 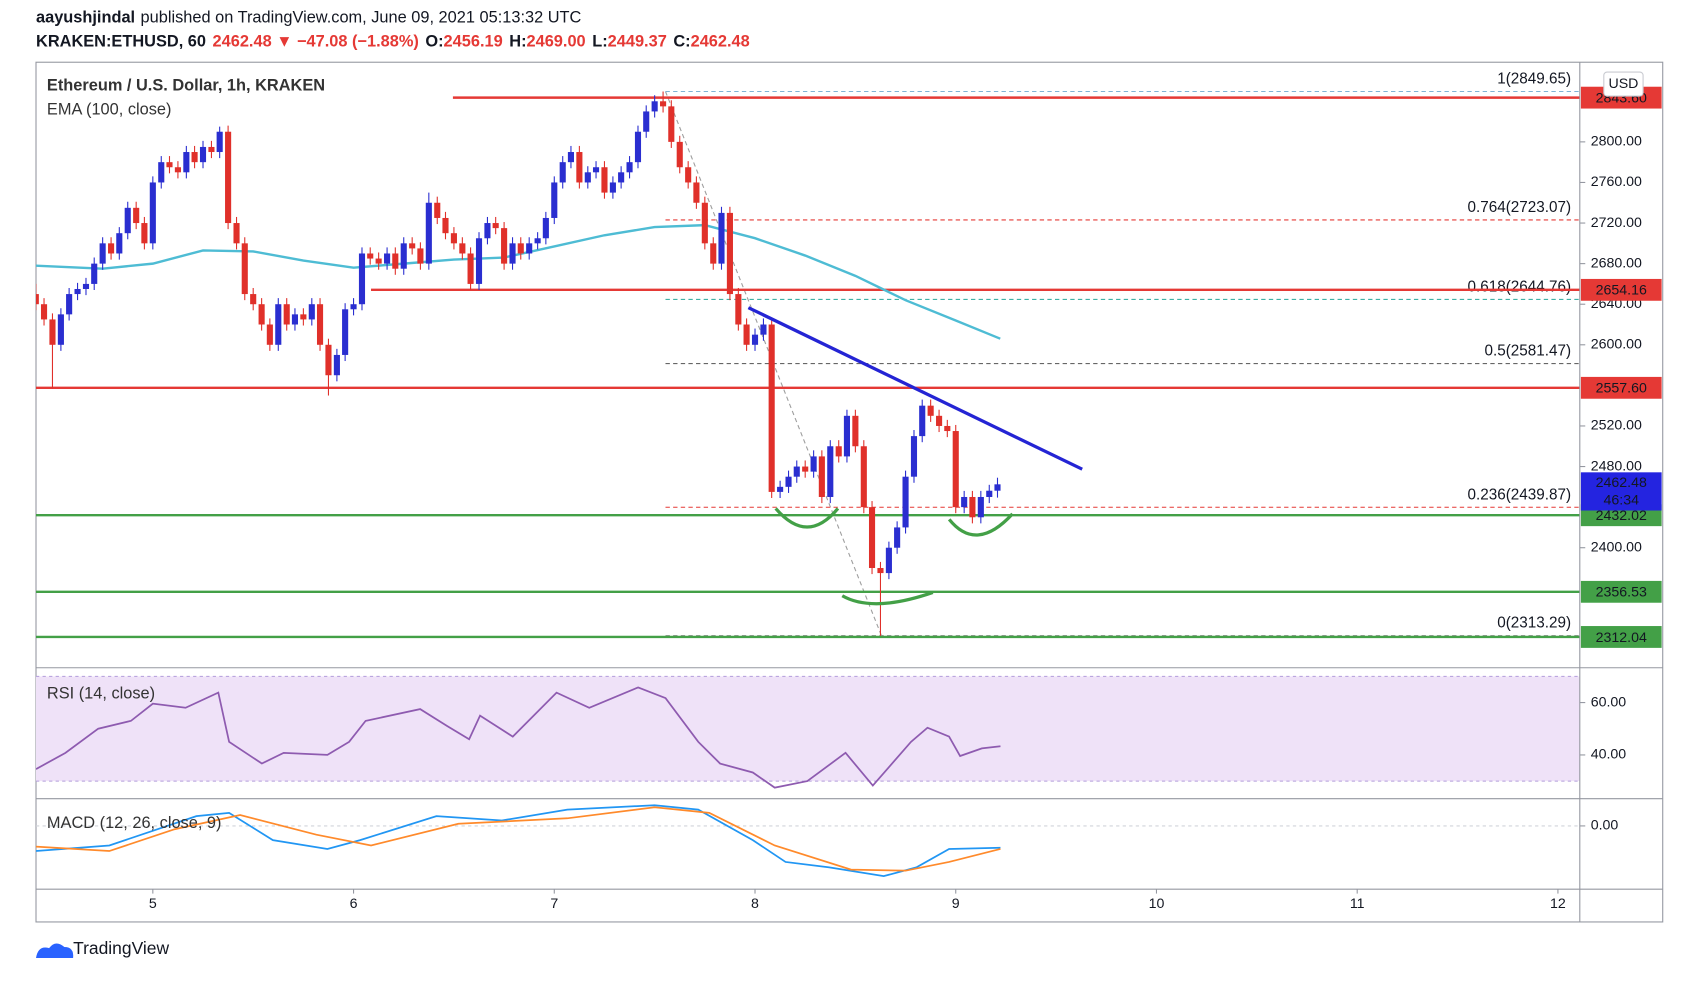 What do you see at coordinates (1616, 466) in the screenshot?
I see `y-tick-label: 2480.00` at bounding box center [1616, 466].